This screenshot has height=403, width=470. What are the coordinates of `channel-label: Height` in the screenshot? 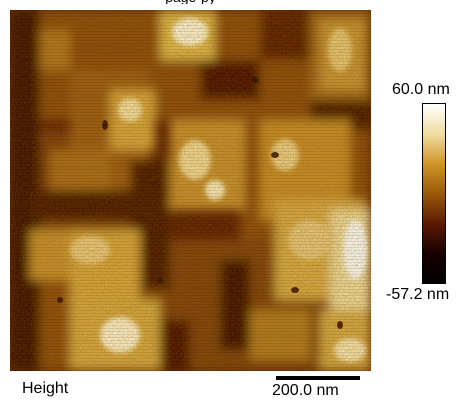 It's located at (45, 388).